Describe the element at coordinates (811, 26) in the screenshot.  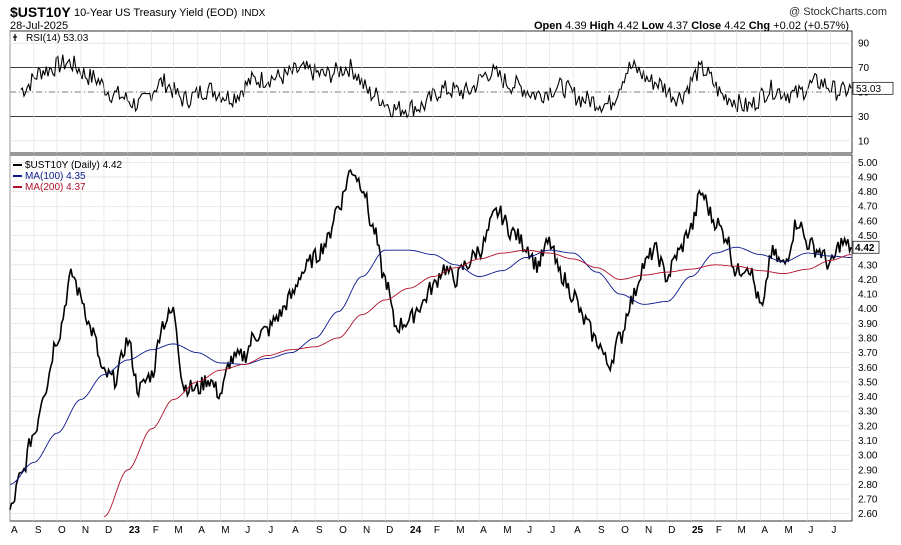
I see `chg-value: +0.02 (+0.57%)` at that location.